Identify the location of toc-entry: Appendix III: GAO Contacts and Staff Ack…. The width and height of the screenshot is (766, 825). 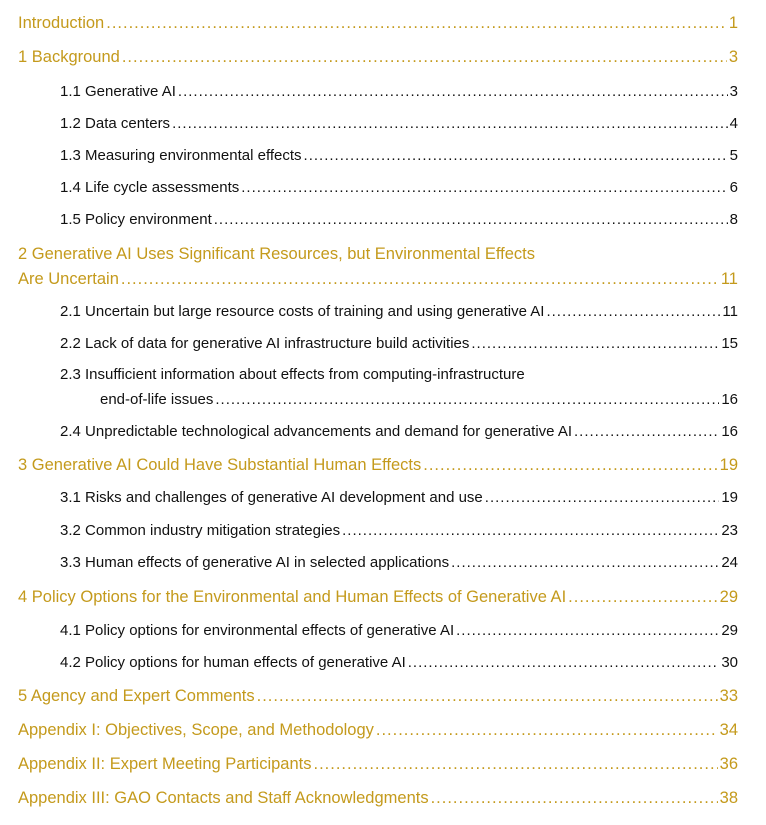
(378, 798).